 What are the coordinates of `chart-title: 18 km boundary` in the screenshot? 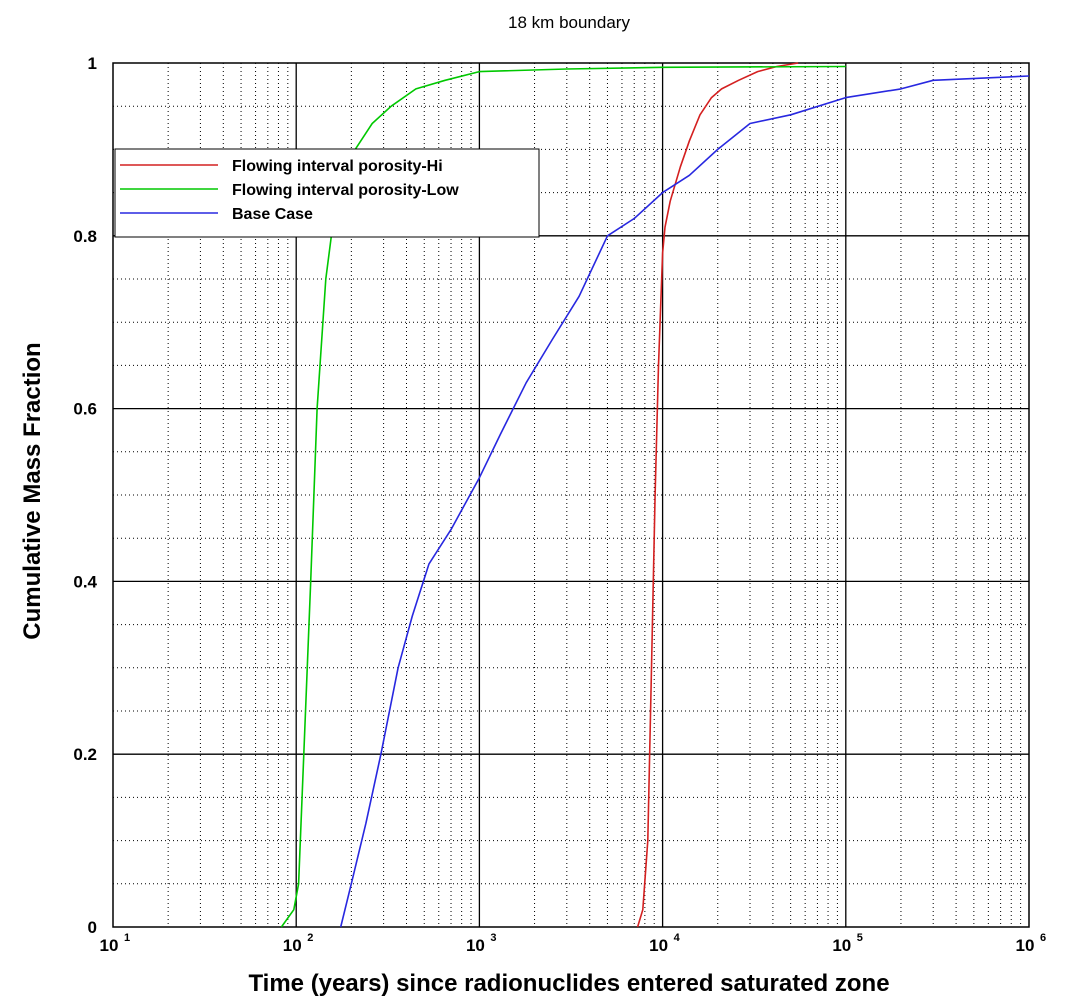 It's located at (569, 22).